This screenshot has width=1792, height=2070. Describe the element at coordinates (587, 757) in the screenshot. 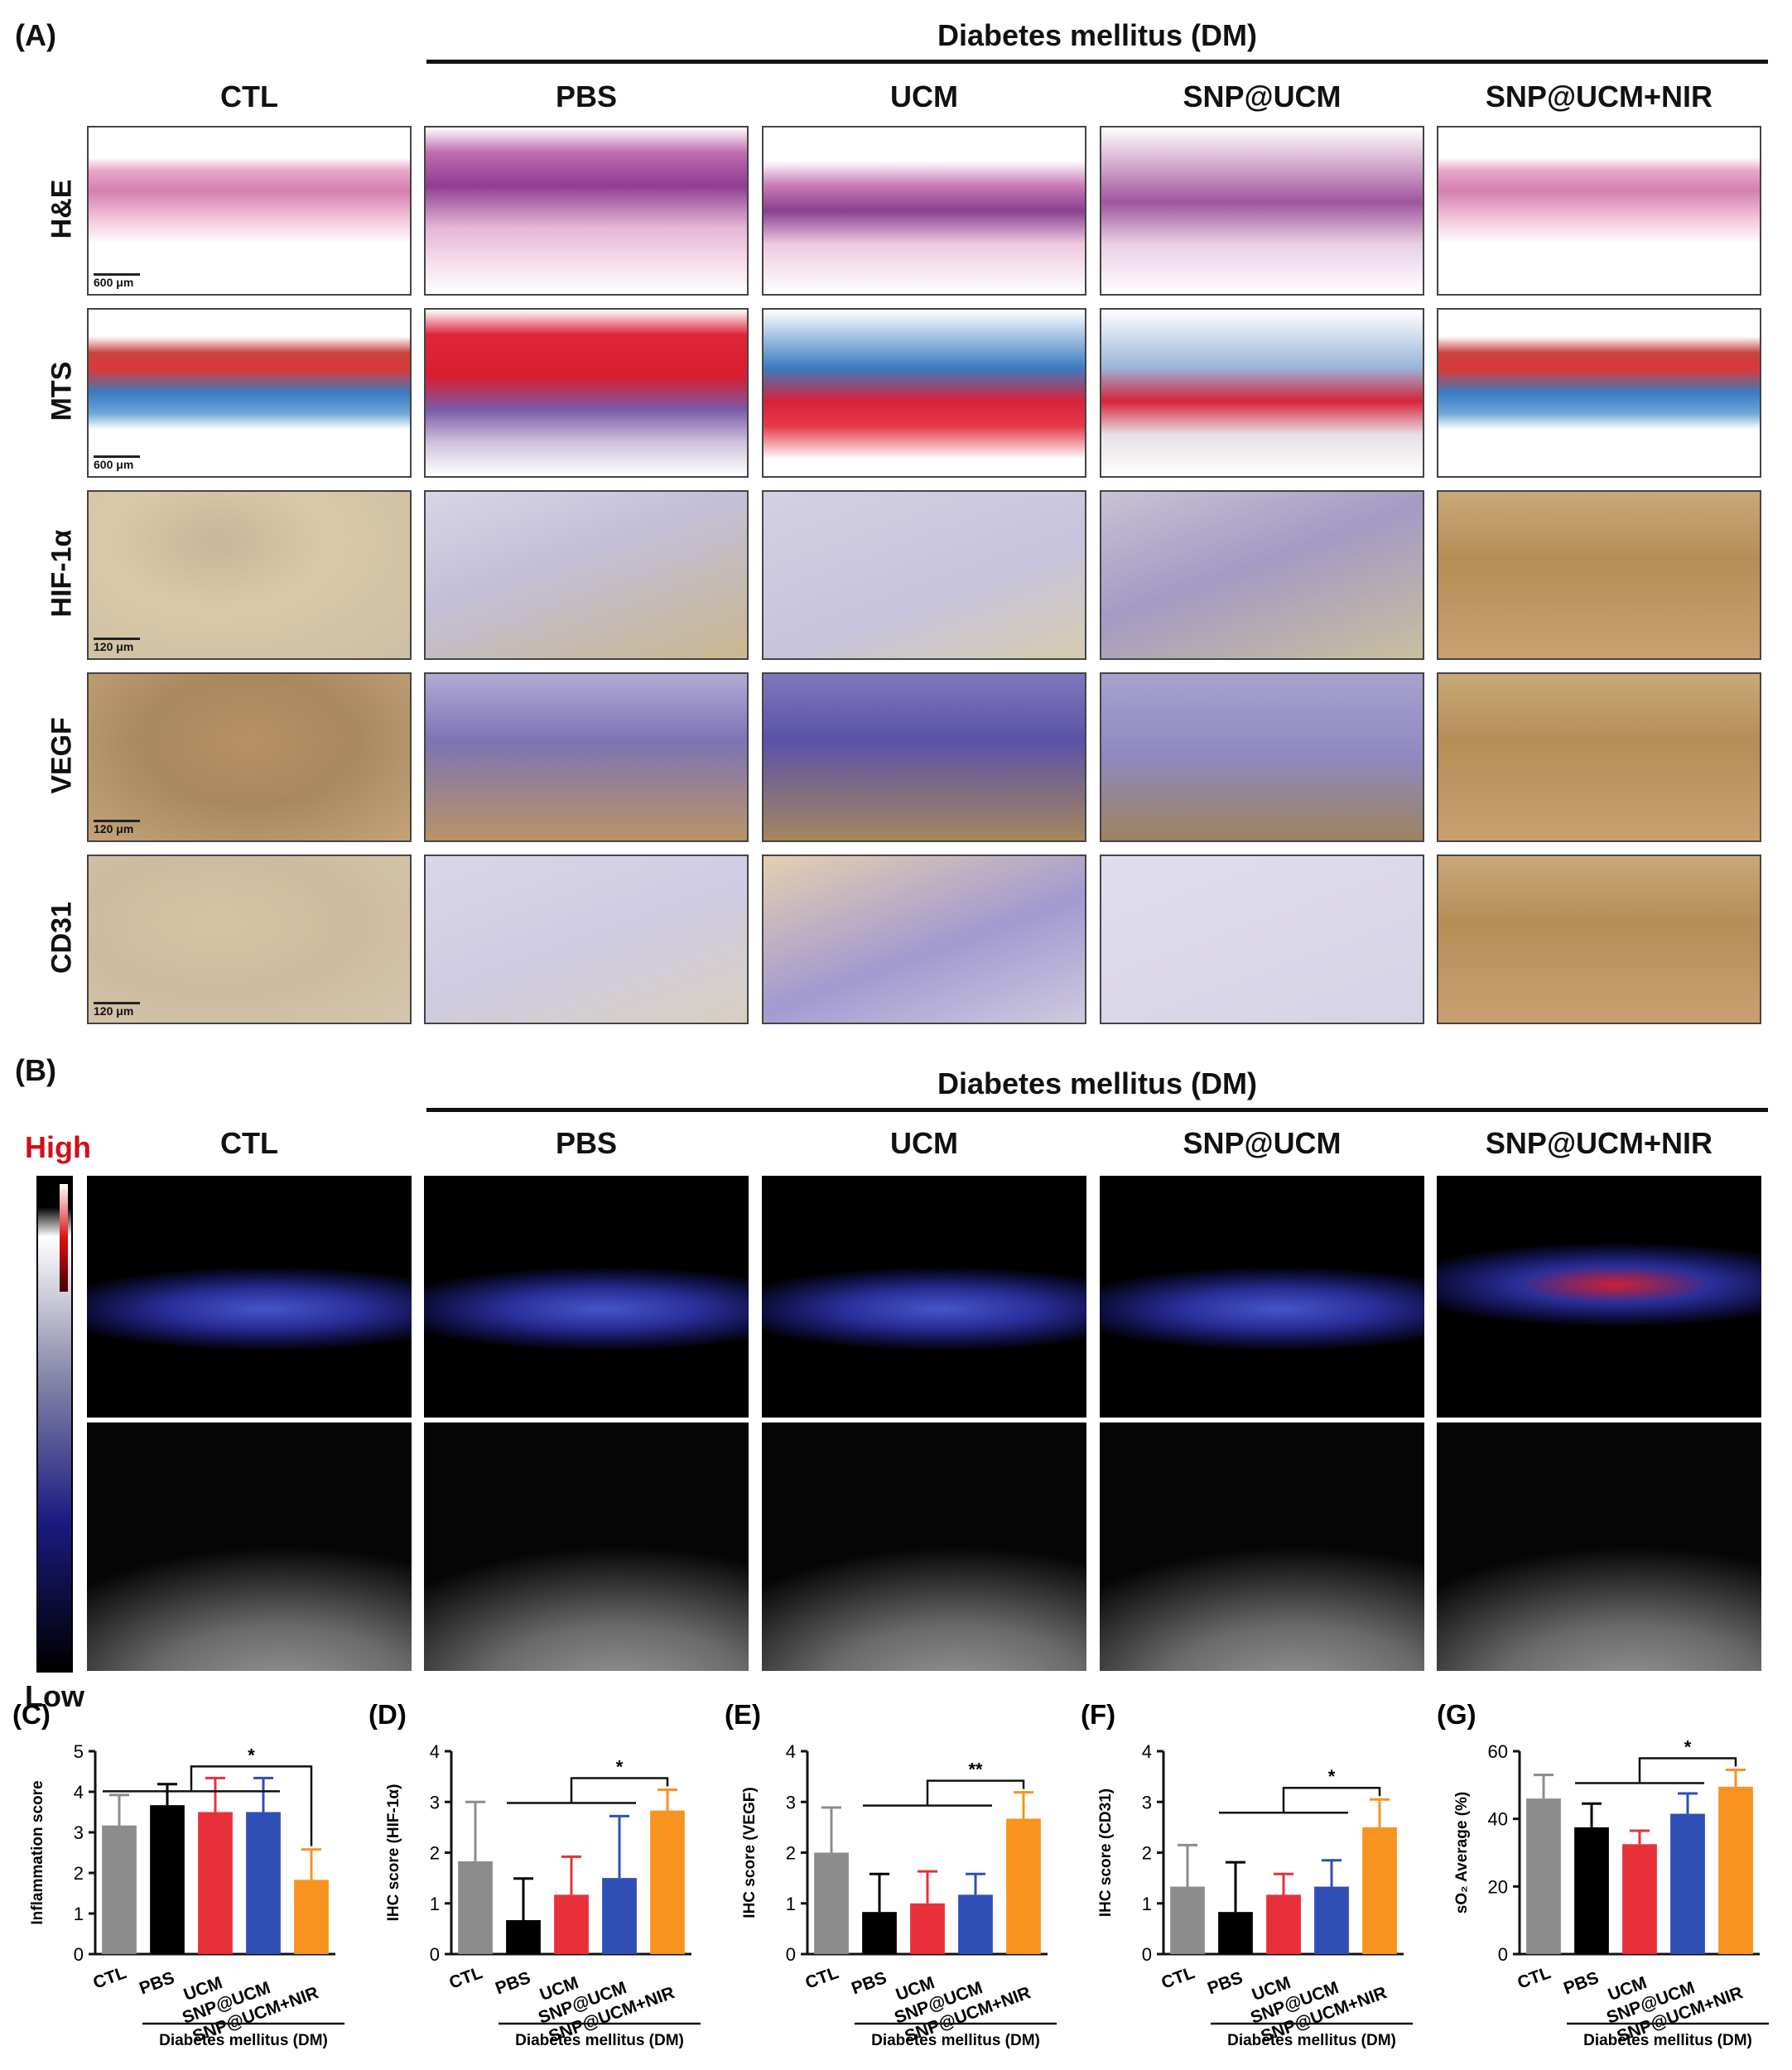

I see `micrograph-vegf-pbs` at that location.